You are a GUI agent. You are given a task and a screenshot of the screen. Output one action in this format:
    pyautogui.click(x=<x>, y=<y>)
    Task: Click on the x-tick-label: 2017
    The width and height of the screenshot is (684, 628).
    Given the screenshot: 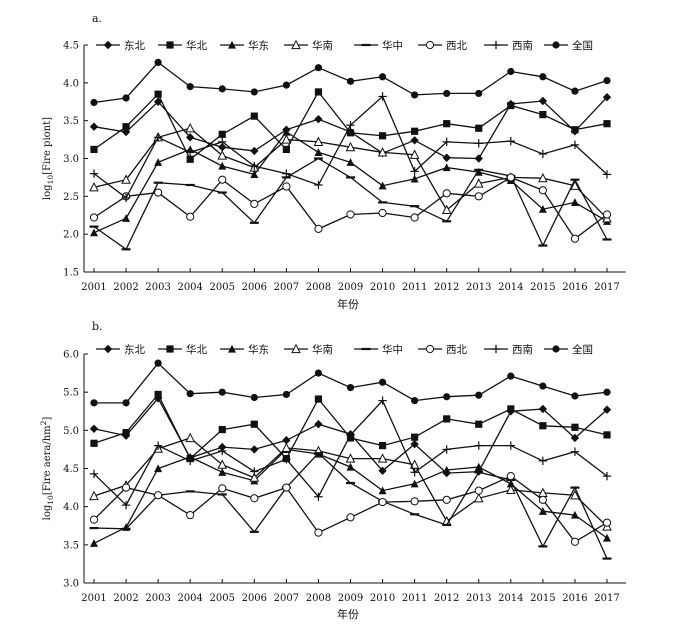 What is the action you would take?
    pyautogui.click(x=606, y=598)
    